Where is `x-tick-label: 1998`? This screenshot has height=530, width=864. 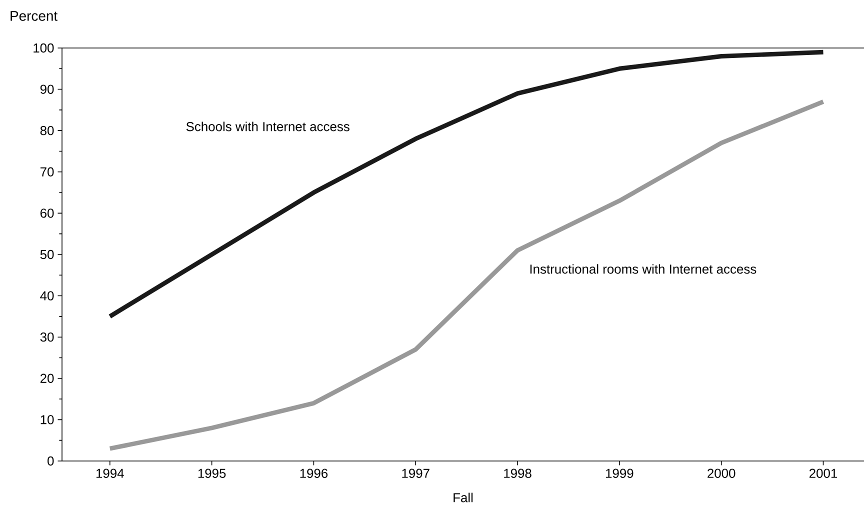 x-tick-label: 1998 is located at coordinates (518, 473).